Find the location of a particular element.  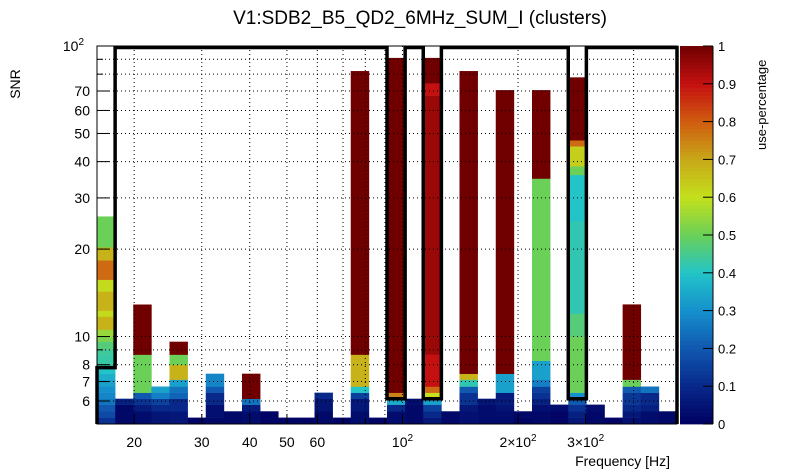

colorbar-tick-label: 0.6 is located at coordinates (727, 197).